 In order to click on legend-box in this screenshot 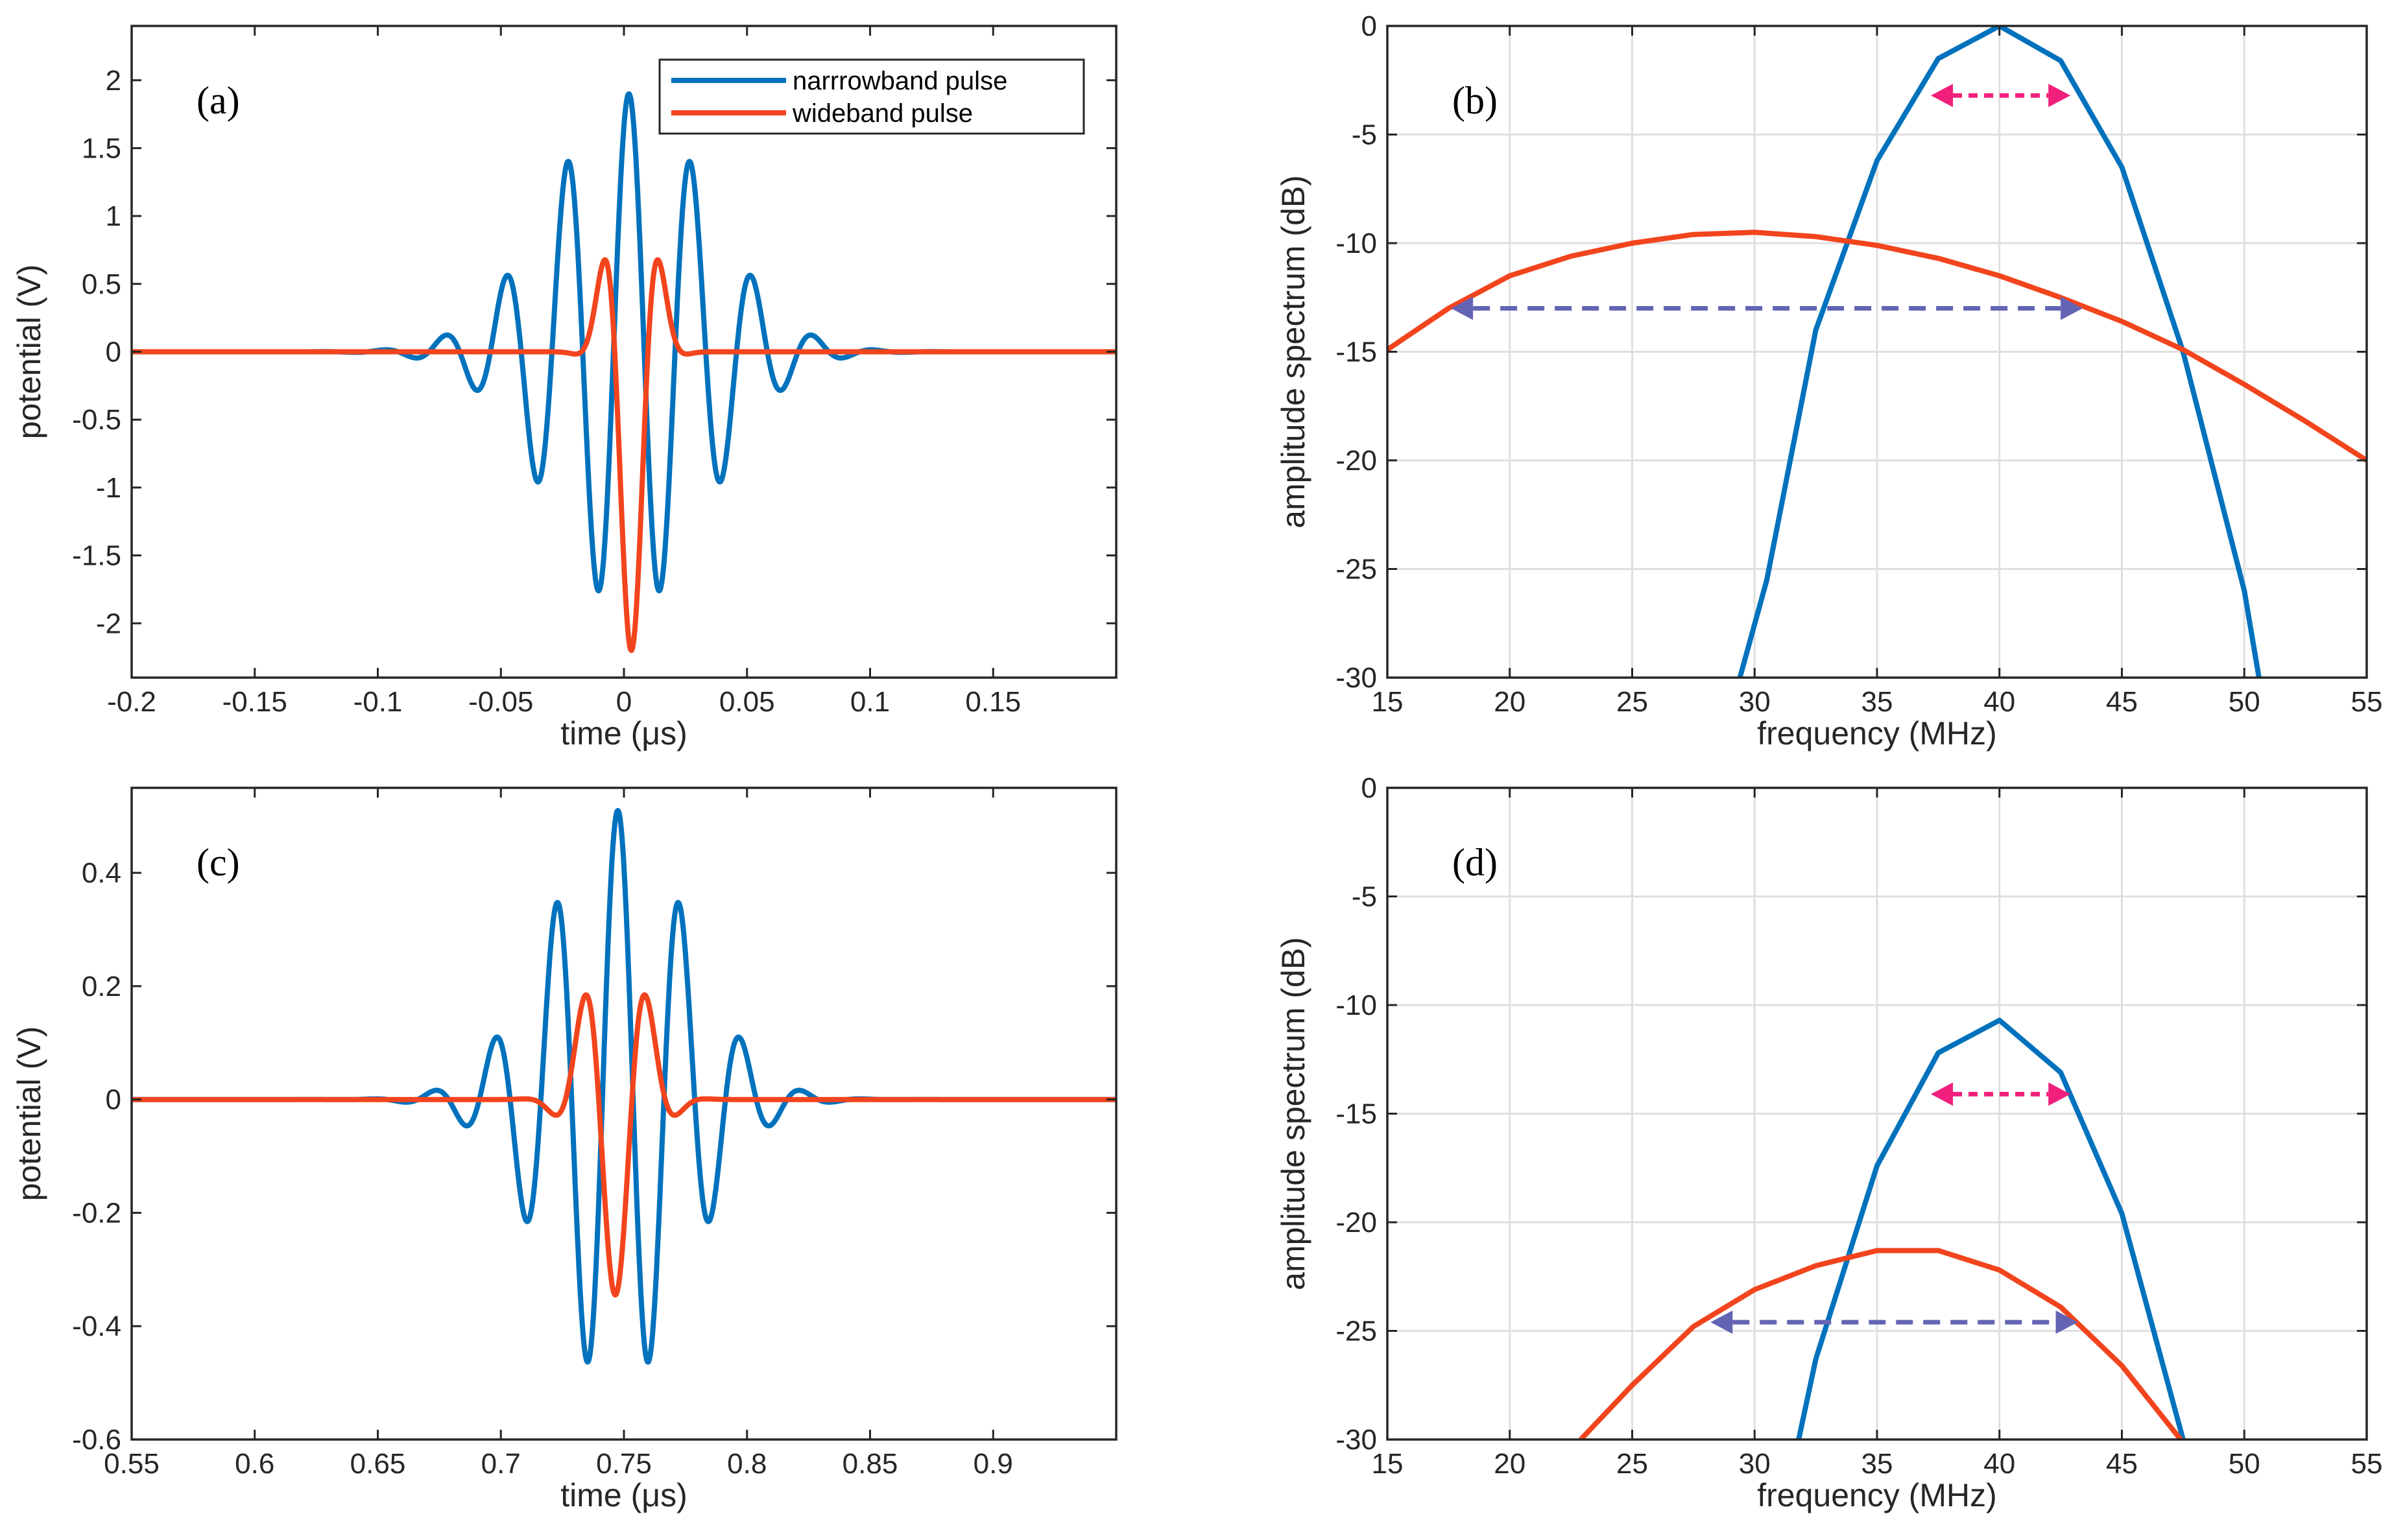, I will do `click(872, 96)`.